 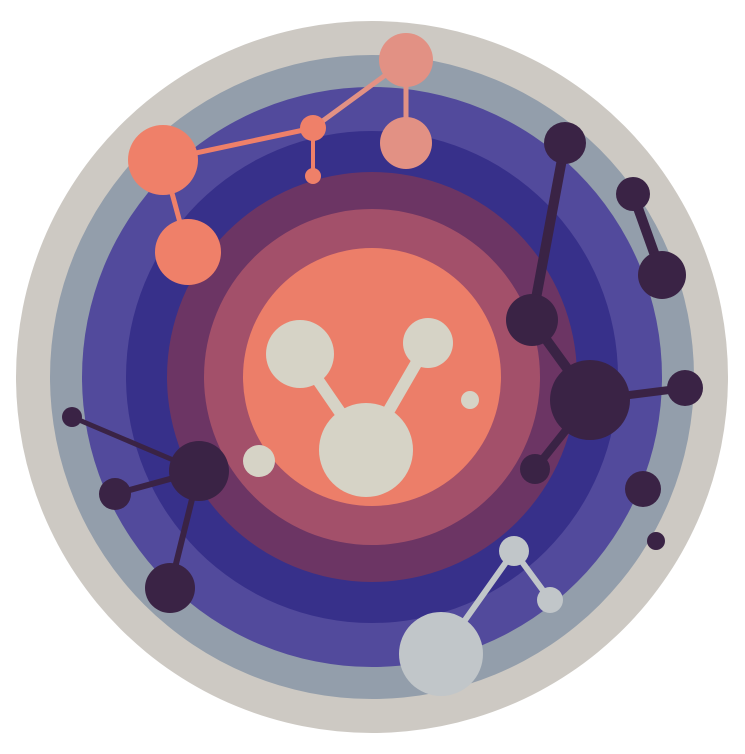 I want to click on silver-molecule-bottom, so click(x=481, y=616).